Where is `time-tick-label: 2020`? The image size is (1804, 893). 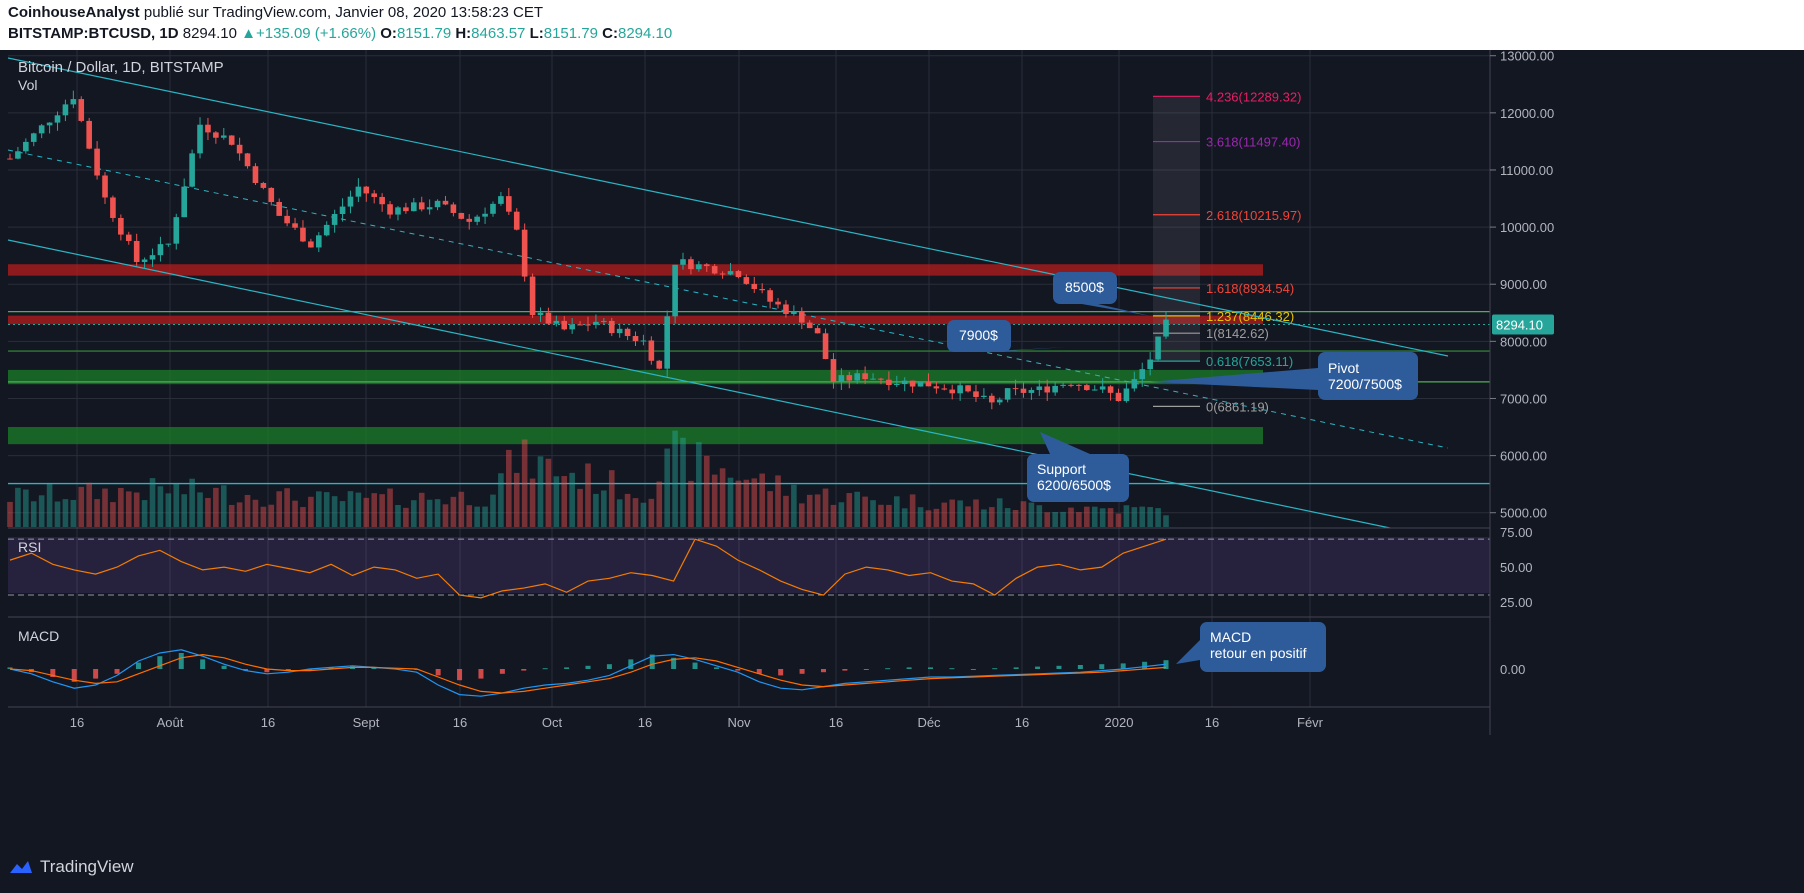 time-tick-label: 2020 is located at coordinates (1119, 722).